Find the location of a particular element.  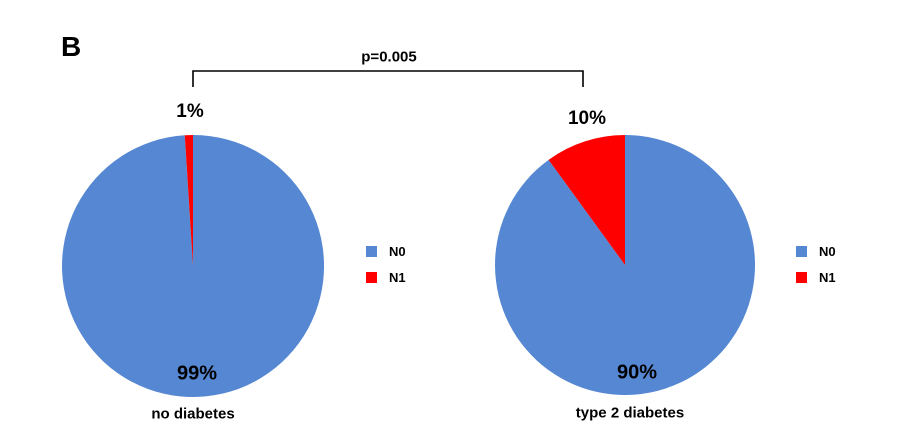

bracket-line is located at coordinates (388, 78).